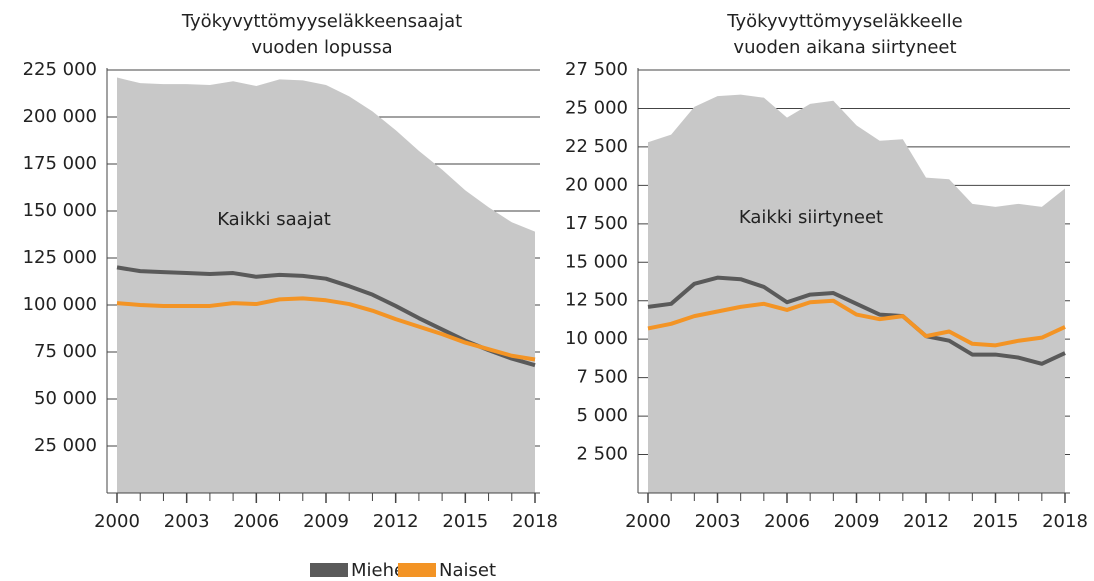 The width and height of the screenshot is (1094, 581). I want to click on y-tick-label: 225 000, so click(60, 69).